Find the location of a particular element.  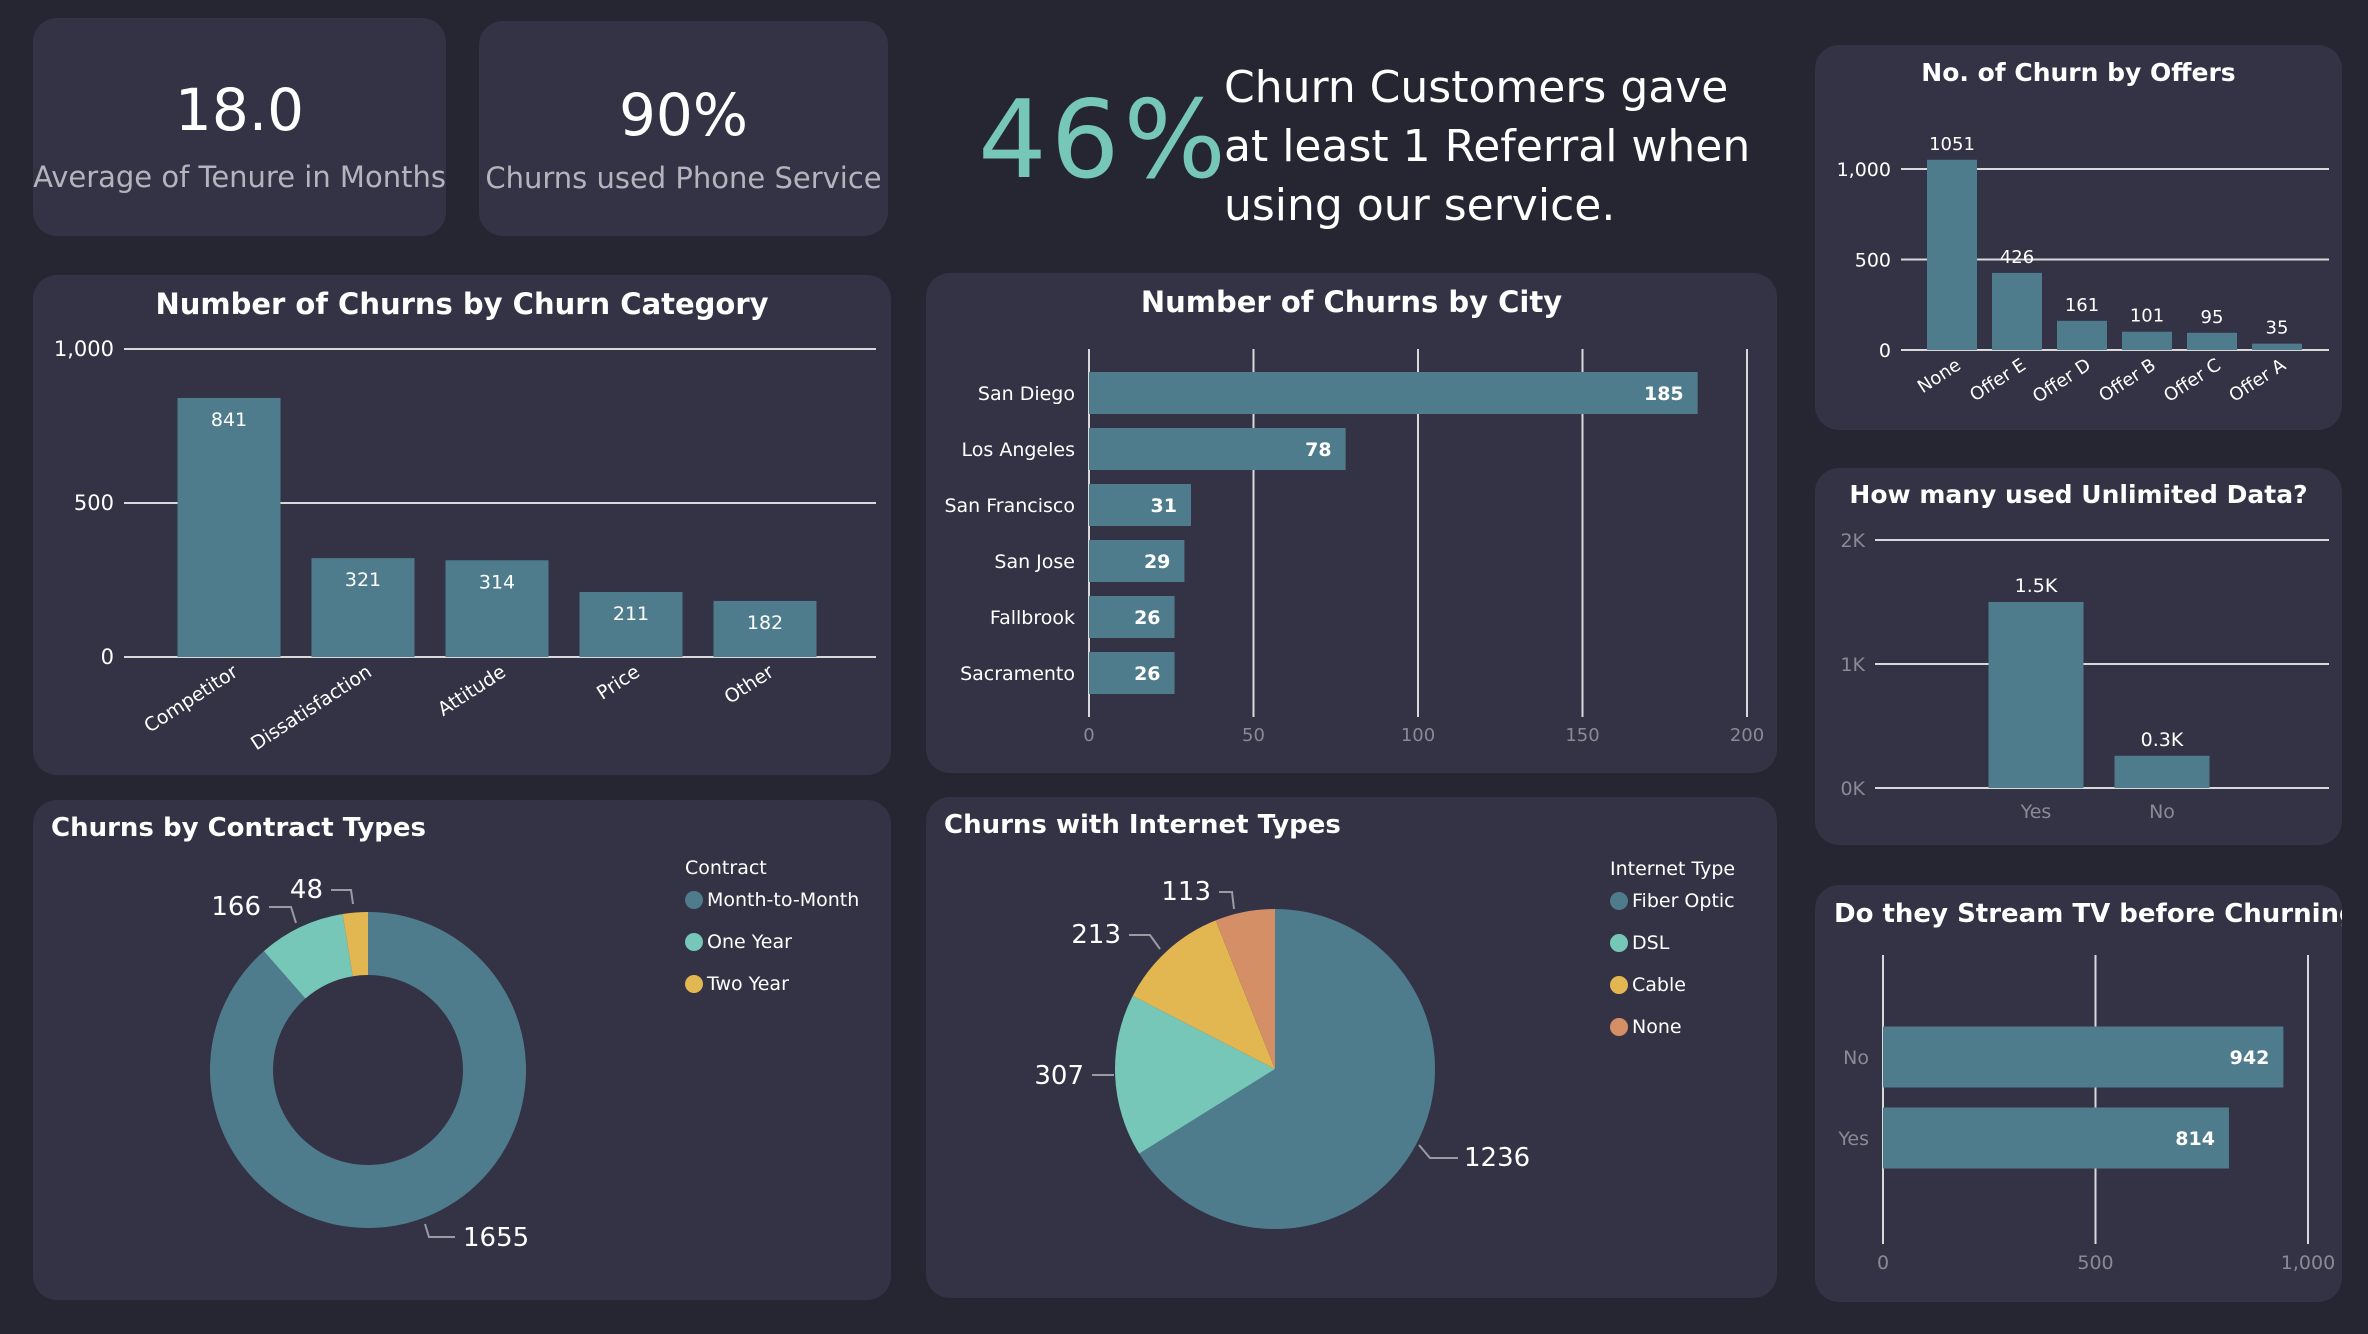

x-tick-label: 150 is located at coordinates (1582, 735).